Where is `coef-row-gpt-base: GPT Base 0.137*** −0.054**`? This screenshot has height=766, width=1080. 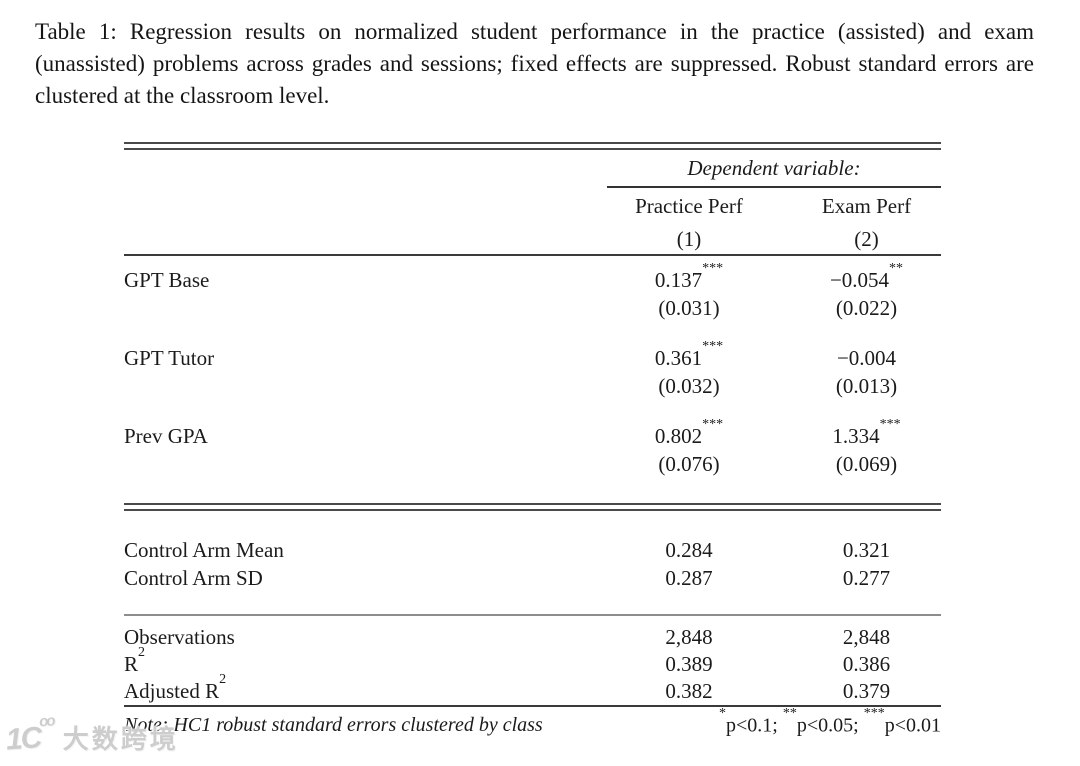 coef-row-gpt-base: GPT Base 0.137*** −0.054** is located at coordinates (532, 277).